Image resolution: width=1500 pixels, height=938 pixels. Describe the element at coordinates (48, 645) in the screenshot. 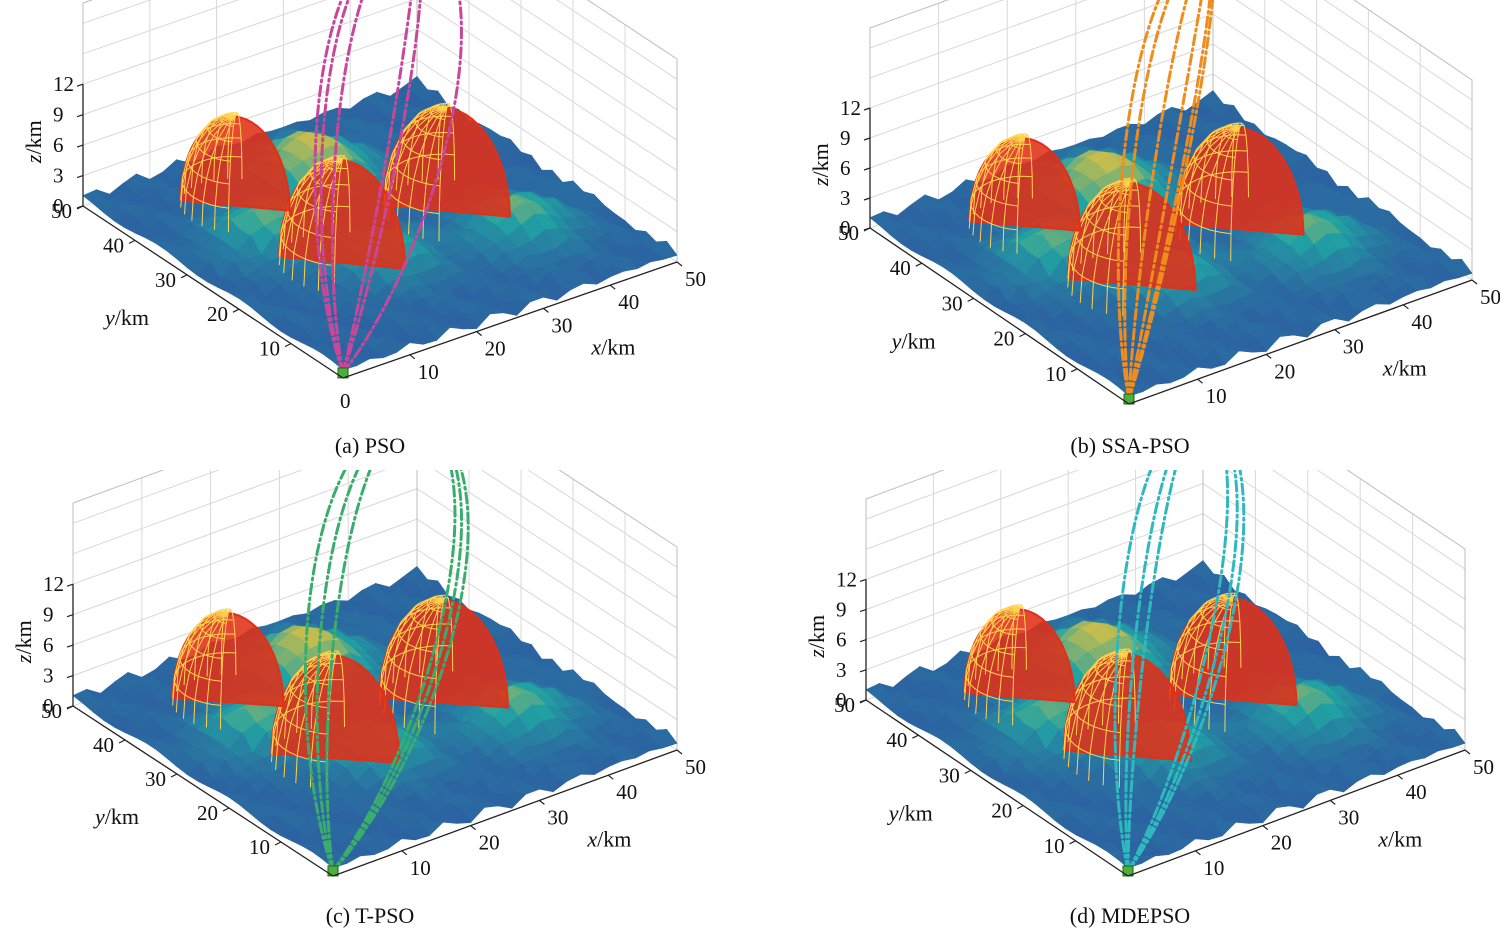

I see `z-tick-label: 6` at that location.